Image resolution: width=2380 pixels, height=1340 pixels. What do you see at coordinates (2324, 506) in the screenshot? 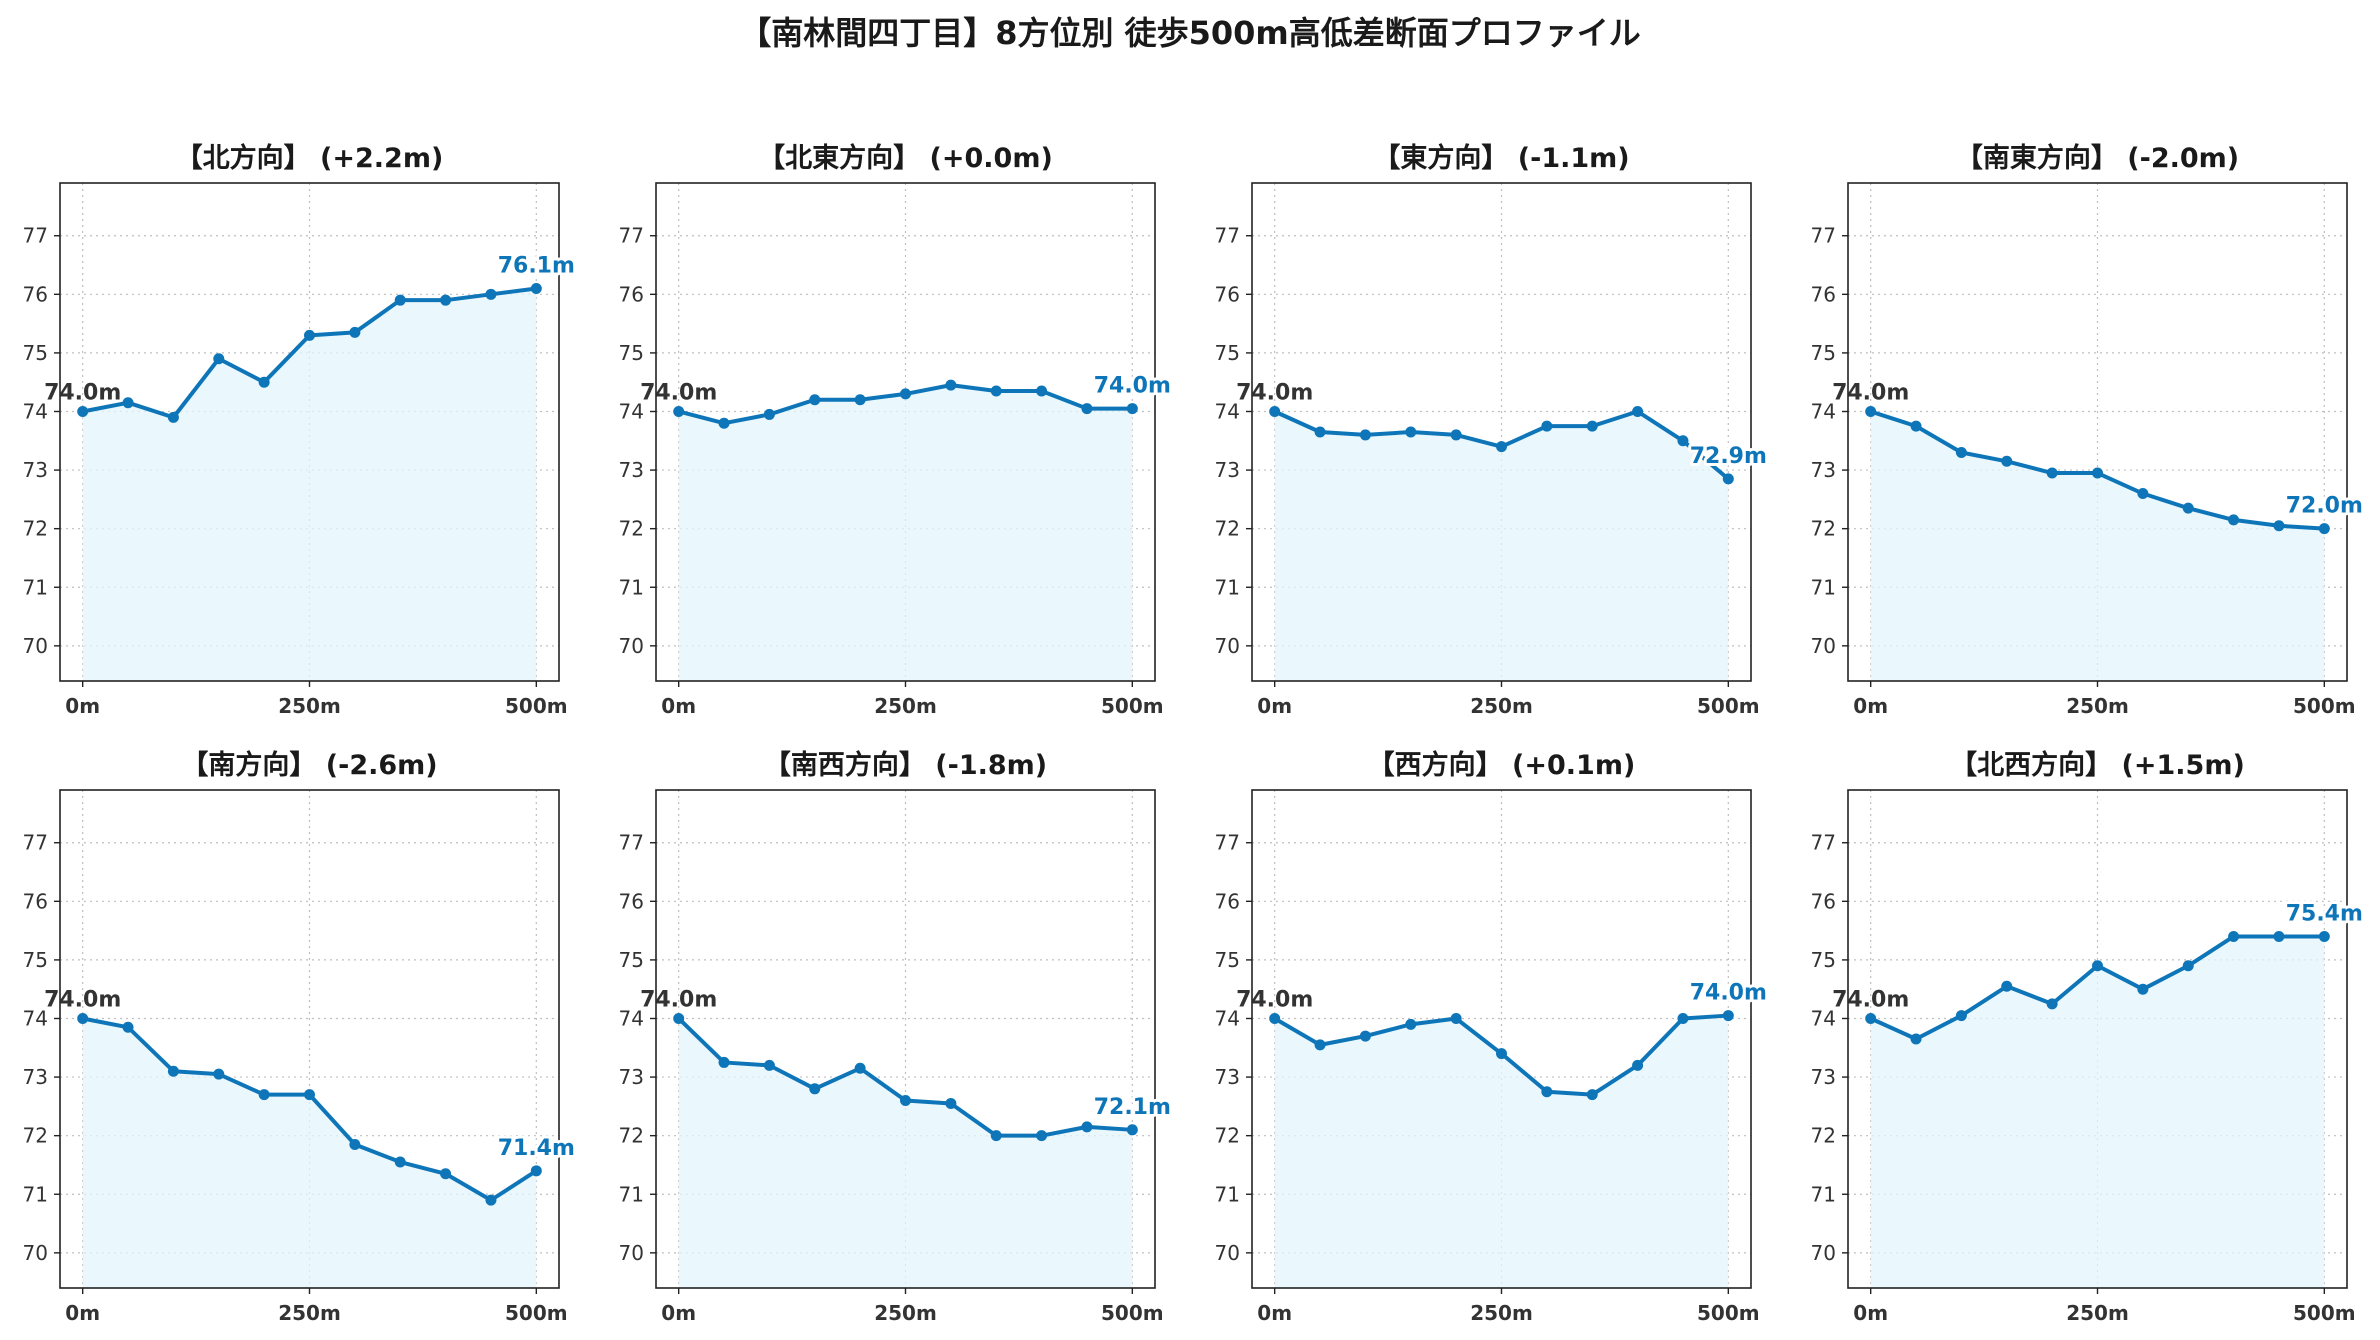
I see `end-elevation-label: 72.0m` at bounding box center [2324, 506].